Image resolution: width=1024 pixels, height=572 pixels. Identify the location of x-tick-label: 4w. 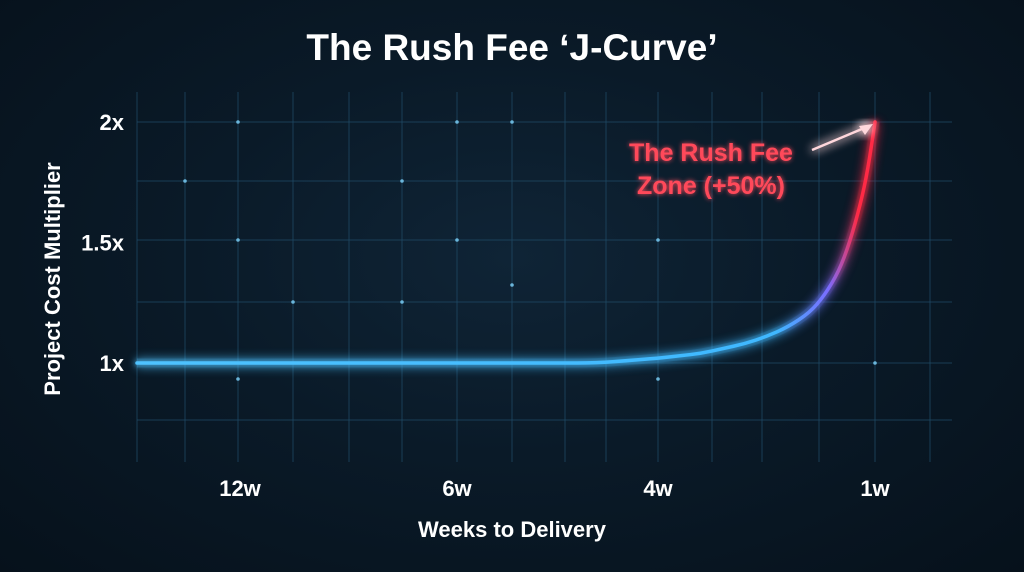
(658, 488).